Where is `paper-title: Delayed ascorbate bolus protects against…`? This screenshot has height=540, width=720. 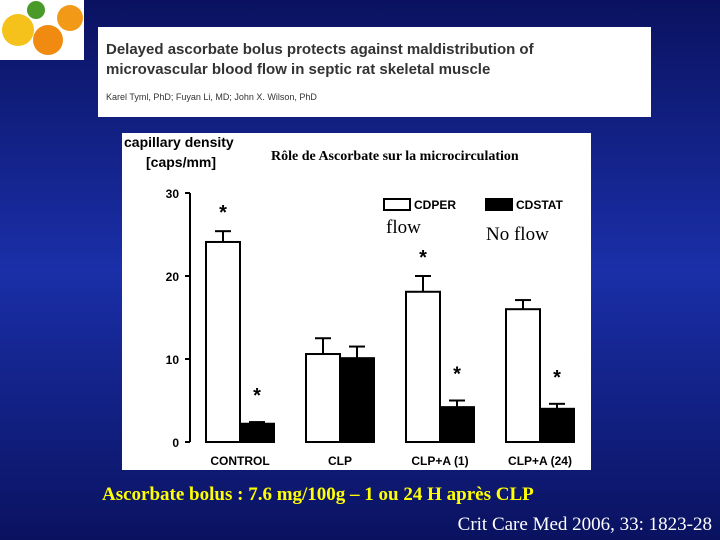 paper-title: Delayed ascorbate bolus protects against… is located at coordinates (320, 49).